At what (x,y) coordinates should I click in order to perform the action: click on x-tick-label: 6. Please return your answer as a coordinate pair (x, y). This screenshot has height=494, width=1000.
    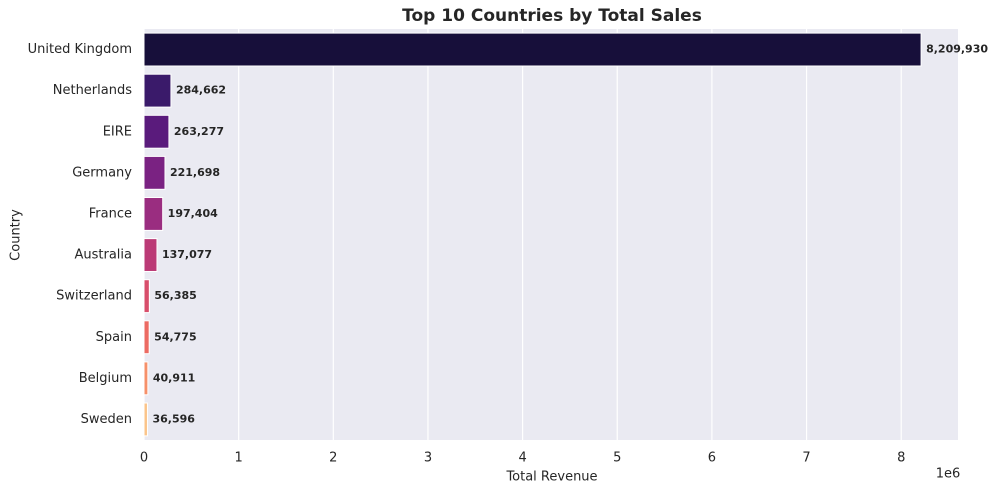
    Looking at the image, I should click on (712, 458).